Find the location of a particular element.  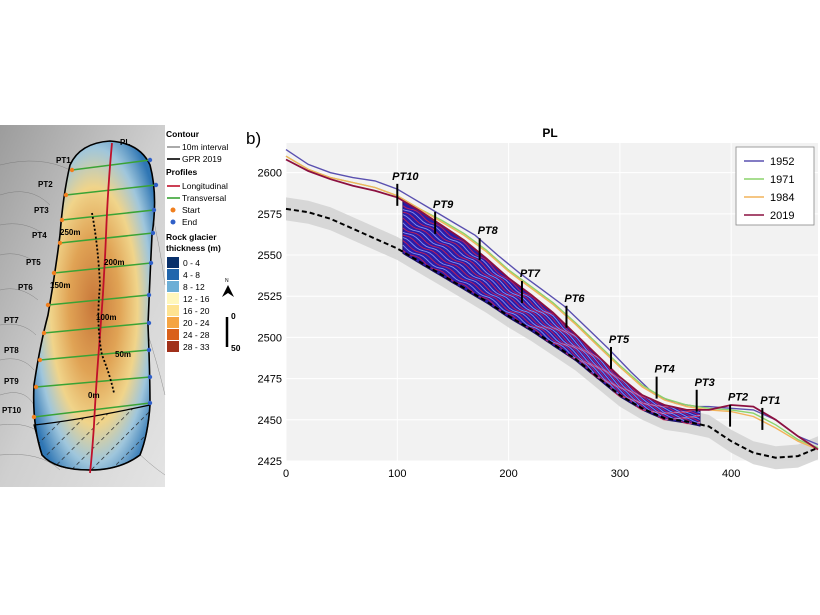

y-tick-label: 2550 is located at coordinates (270, 256).